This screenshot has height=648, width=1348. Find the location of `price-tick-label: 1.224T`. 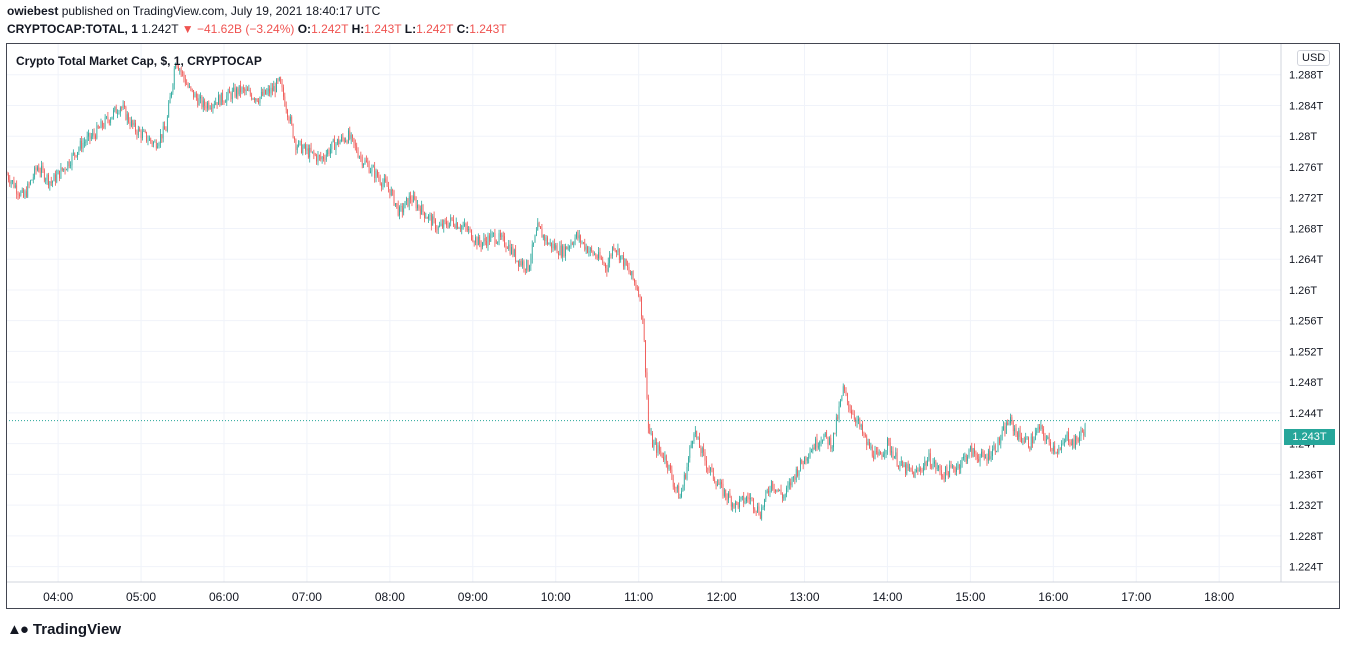

price-tick-label: 1.224T is located at coordinates (1306, 568).